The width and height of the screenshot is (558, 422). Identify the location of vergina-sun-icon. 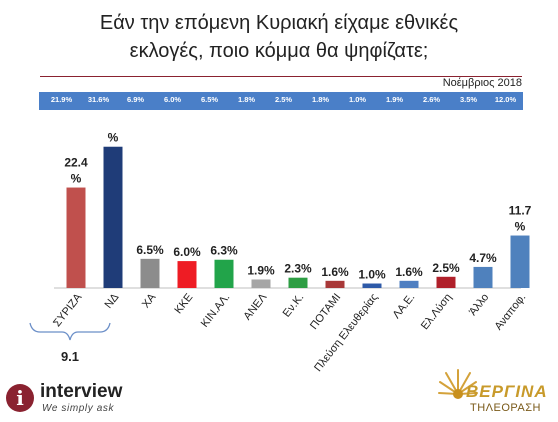
(458, 384).